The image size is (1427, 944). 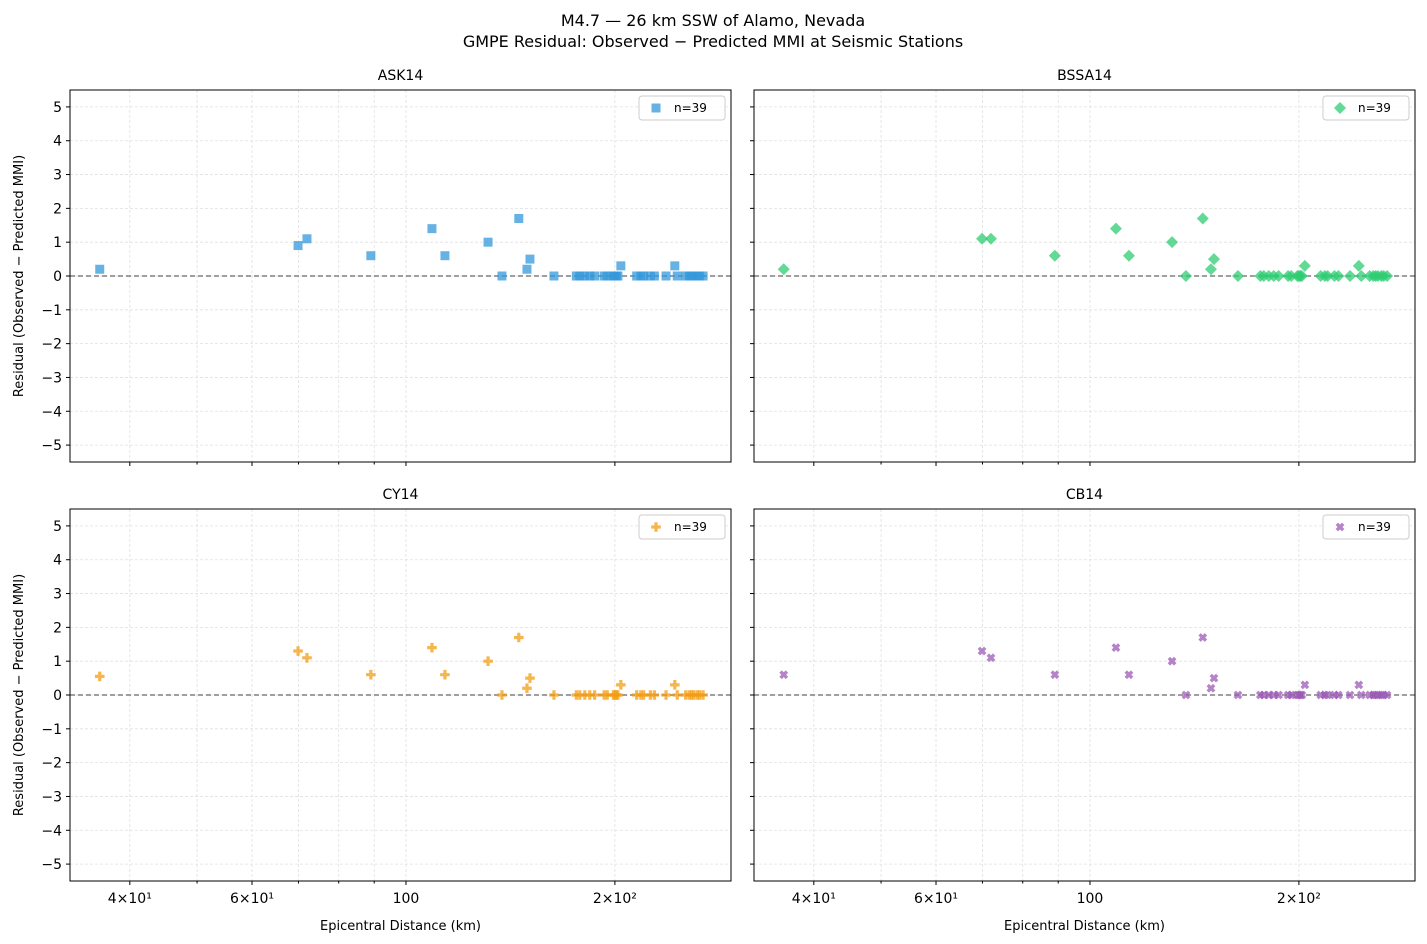 What do you see at coordinates (19, 695) in the screenshot?
I see `y-axis-label: Residual (Observed − Predicted MMI)` at bounding box center [19, 695].